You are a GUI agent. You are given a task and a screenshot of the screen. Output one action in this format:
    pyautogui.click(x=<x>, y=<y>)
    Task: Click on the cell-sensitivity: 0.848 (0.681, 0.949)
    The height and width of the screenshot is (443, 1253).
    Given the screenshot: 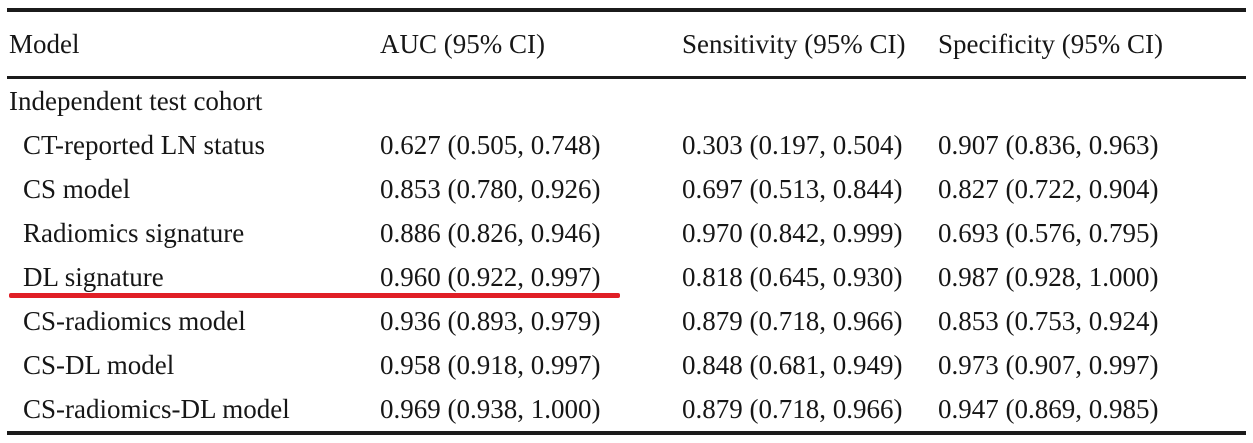 What is the action you would take?
    pyautogui.click(x=792, y=364)
    